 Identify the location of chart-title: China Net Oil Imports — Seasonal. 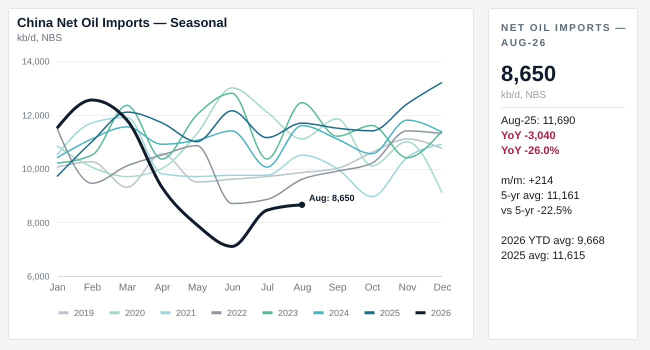
(122, 22).